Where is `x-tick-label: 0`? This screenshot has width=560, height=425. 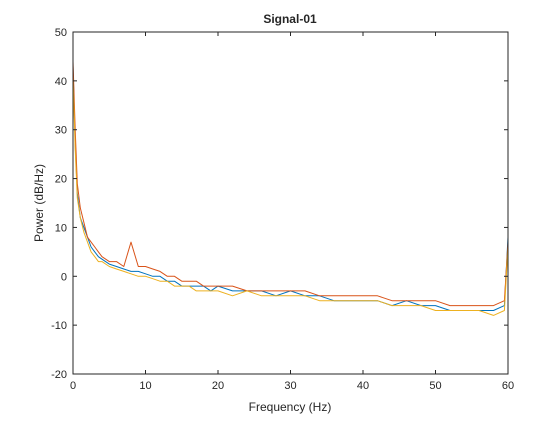 x-tick-label: 0 is located at coordinates (73, 386).